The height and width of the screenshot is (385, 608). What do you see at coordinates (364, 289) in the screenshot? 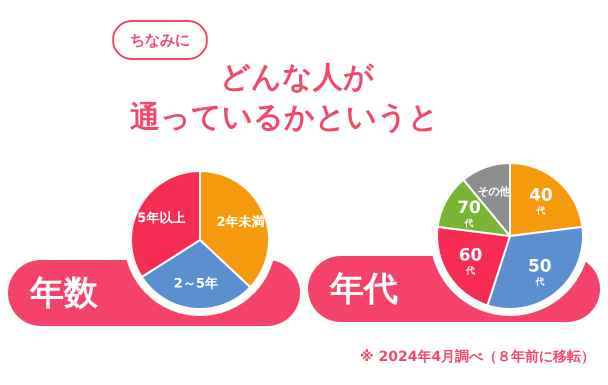
I see `text: 年代` at bounding box center [364, 289].